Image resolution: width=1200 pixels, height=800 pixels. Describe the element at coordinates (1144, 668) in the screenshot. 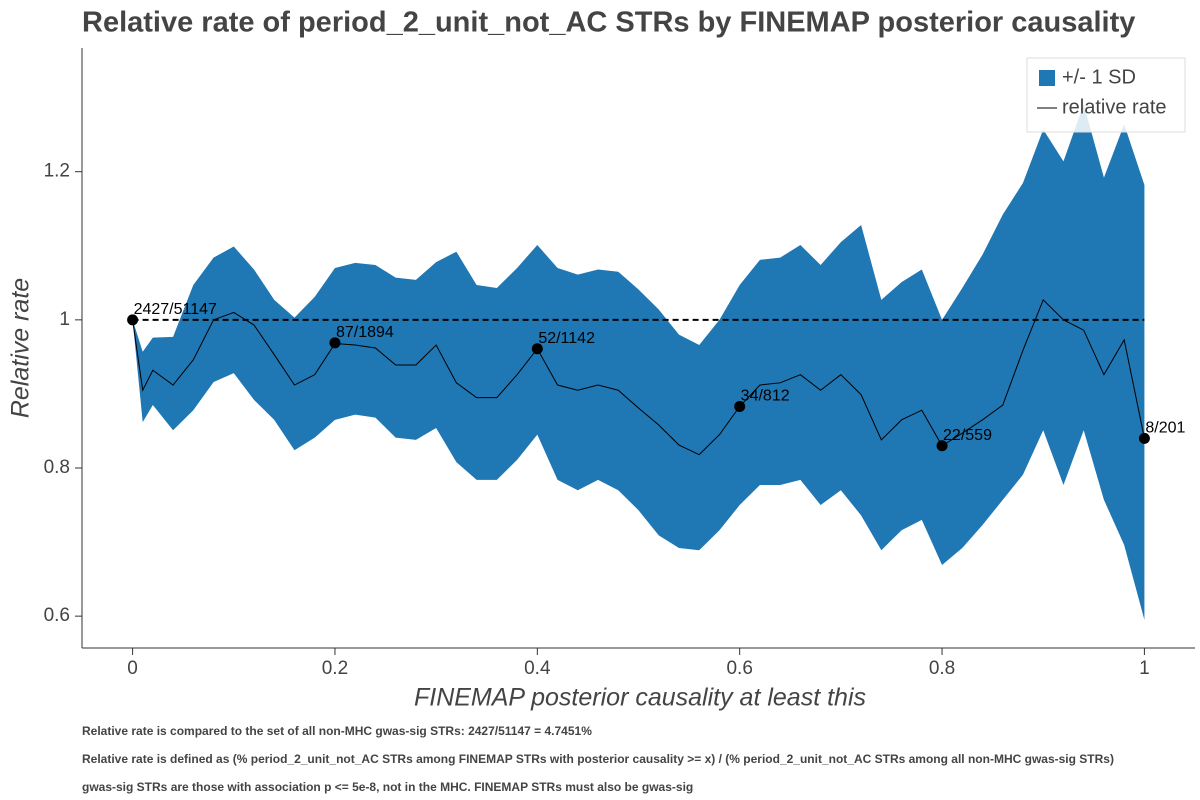

I see `x-tick-label: 1` at that location.